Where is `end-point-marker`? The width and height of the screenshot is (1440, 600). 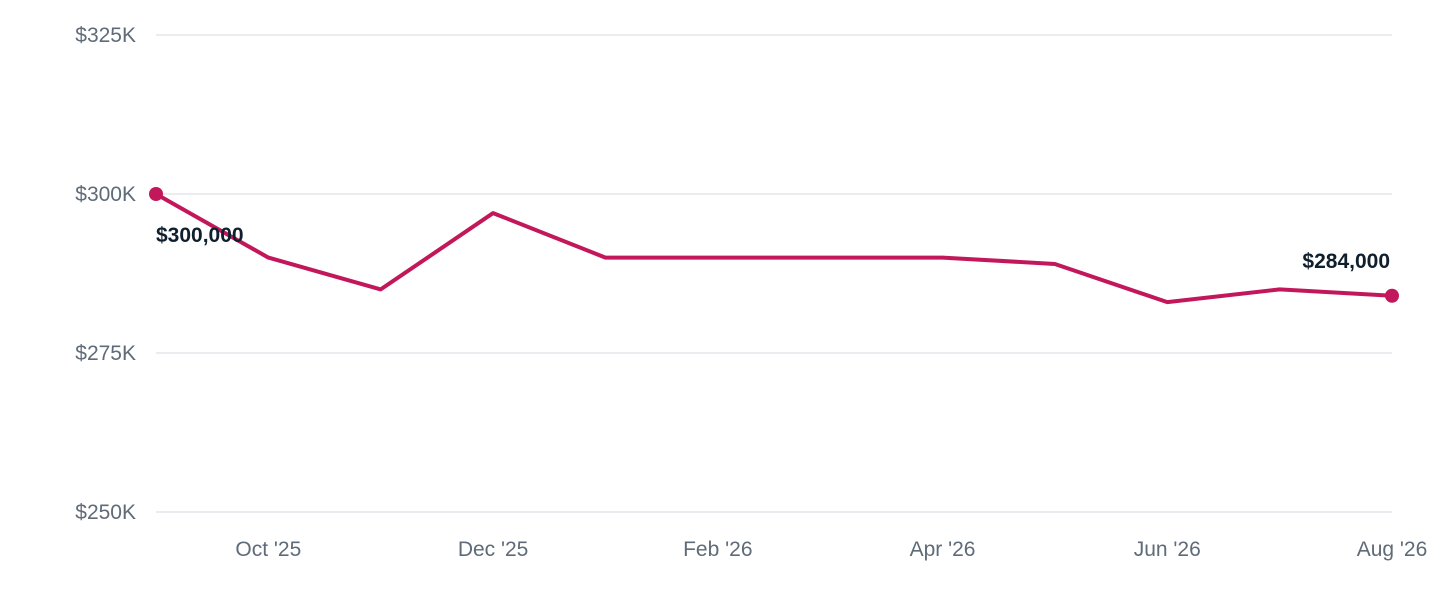 end-point-marker is located at coordinates (1392, 295).